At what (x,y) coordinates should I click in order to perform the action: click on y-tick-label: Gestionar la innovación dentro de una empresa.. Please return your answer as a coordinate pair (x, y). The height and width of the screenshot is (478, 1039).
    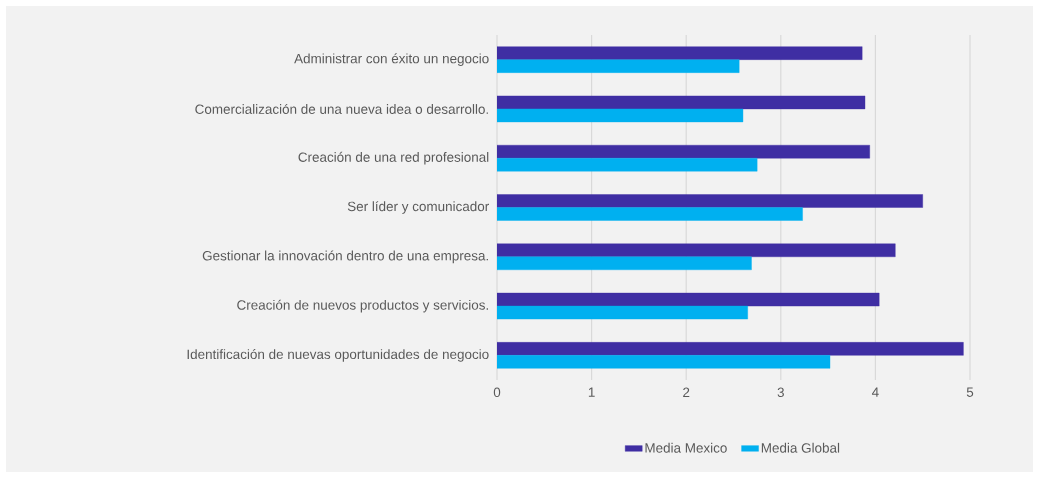
    Looking at the image, I should click on (345, 257).